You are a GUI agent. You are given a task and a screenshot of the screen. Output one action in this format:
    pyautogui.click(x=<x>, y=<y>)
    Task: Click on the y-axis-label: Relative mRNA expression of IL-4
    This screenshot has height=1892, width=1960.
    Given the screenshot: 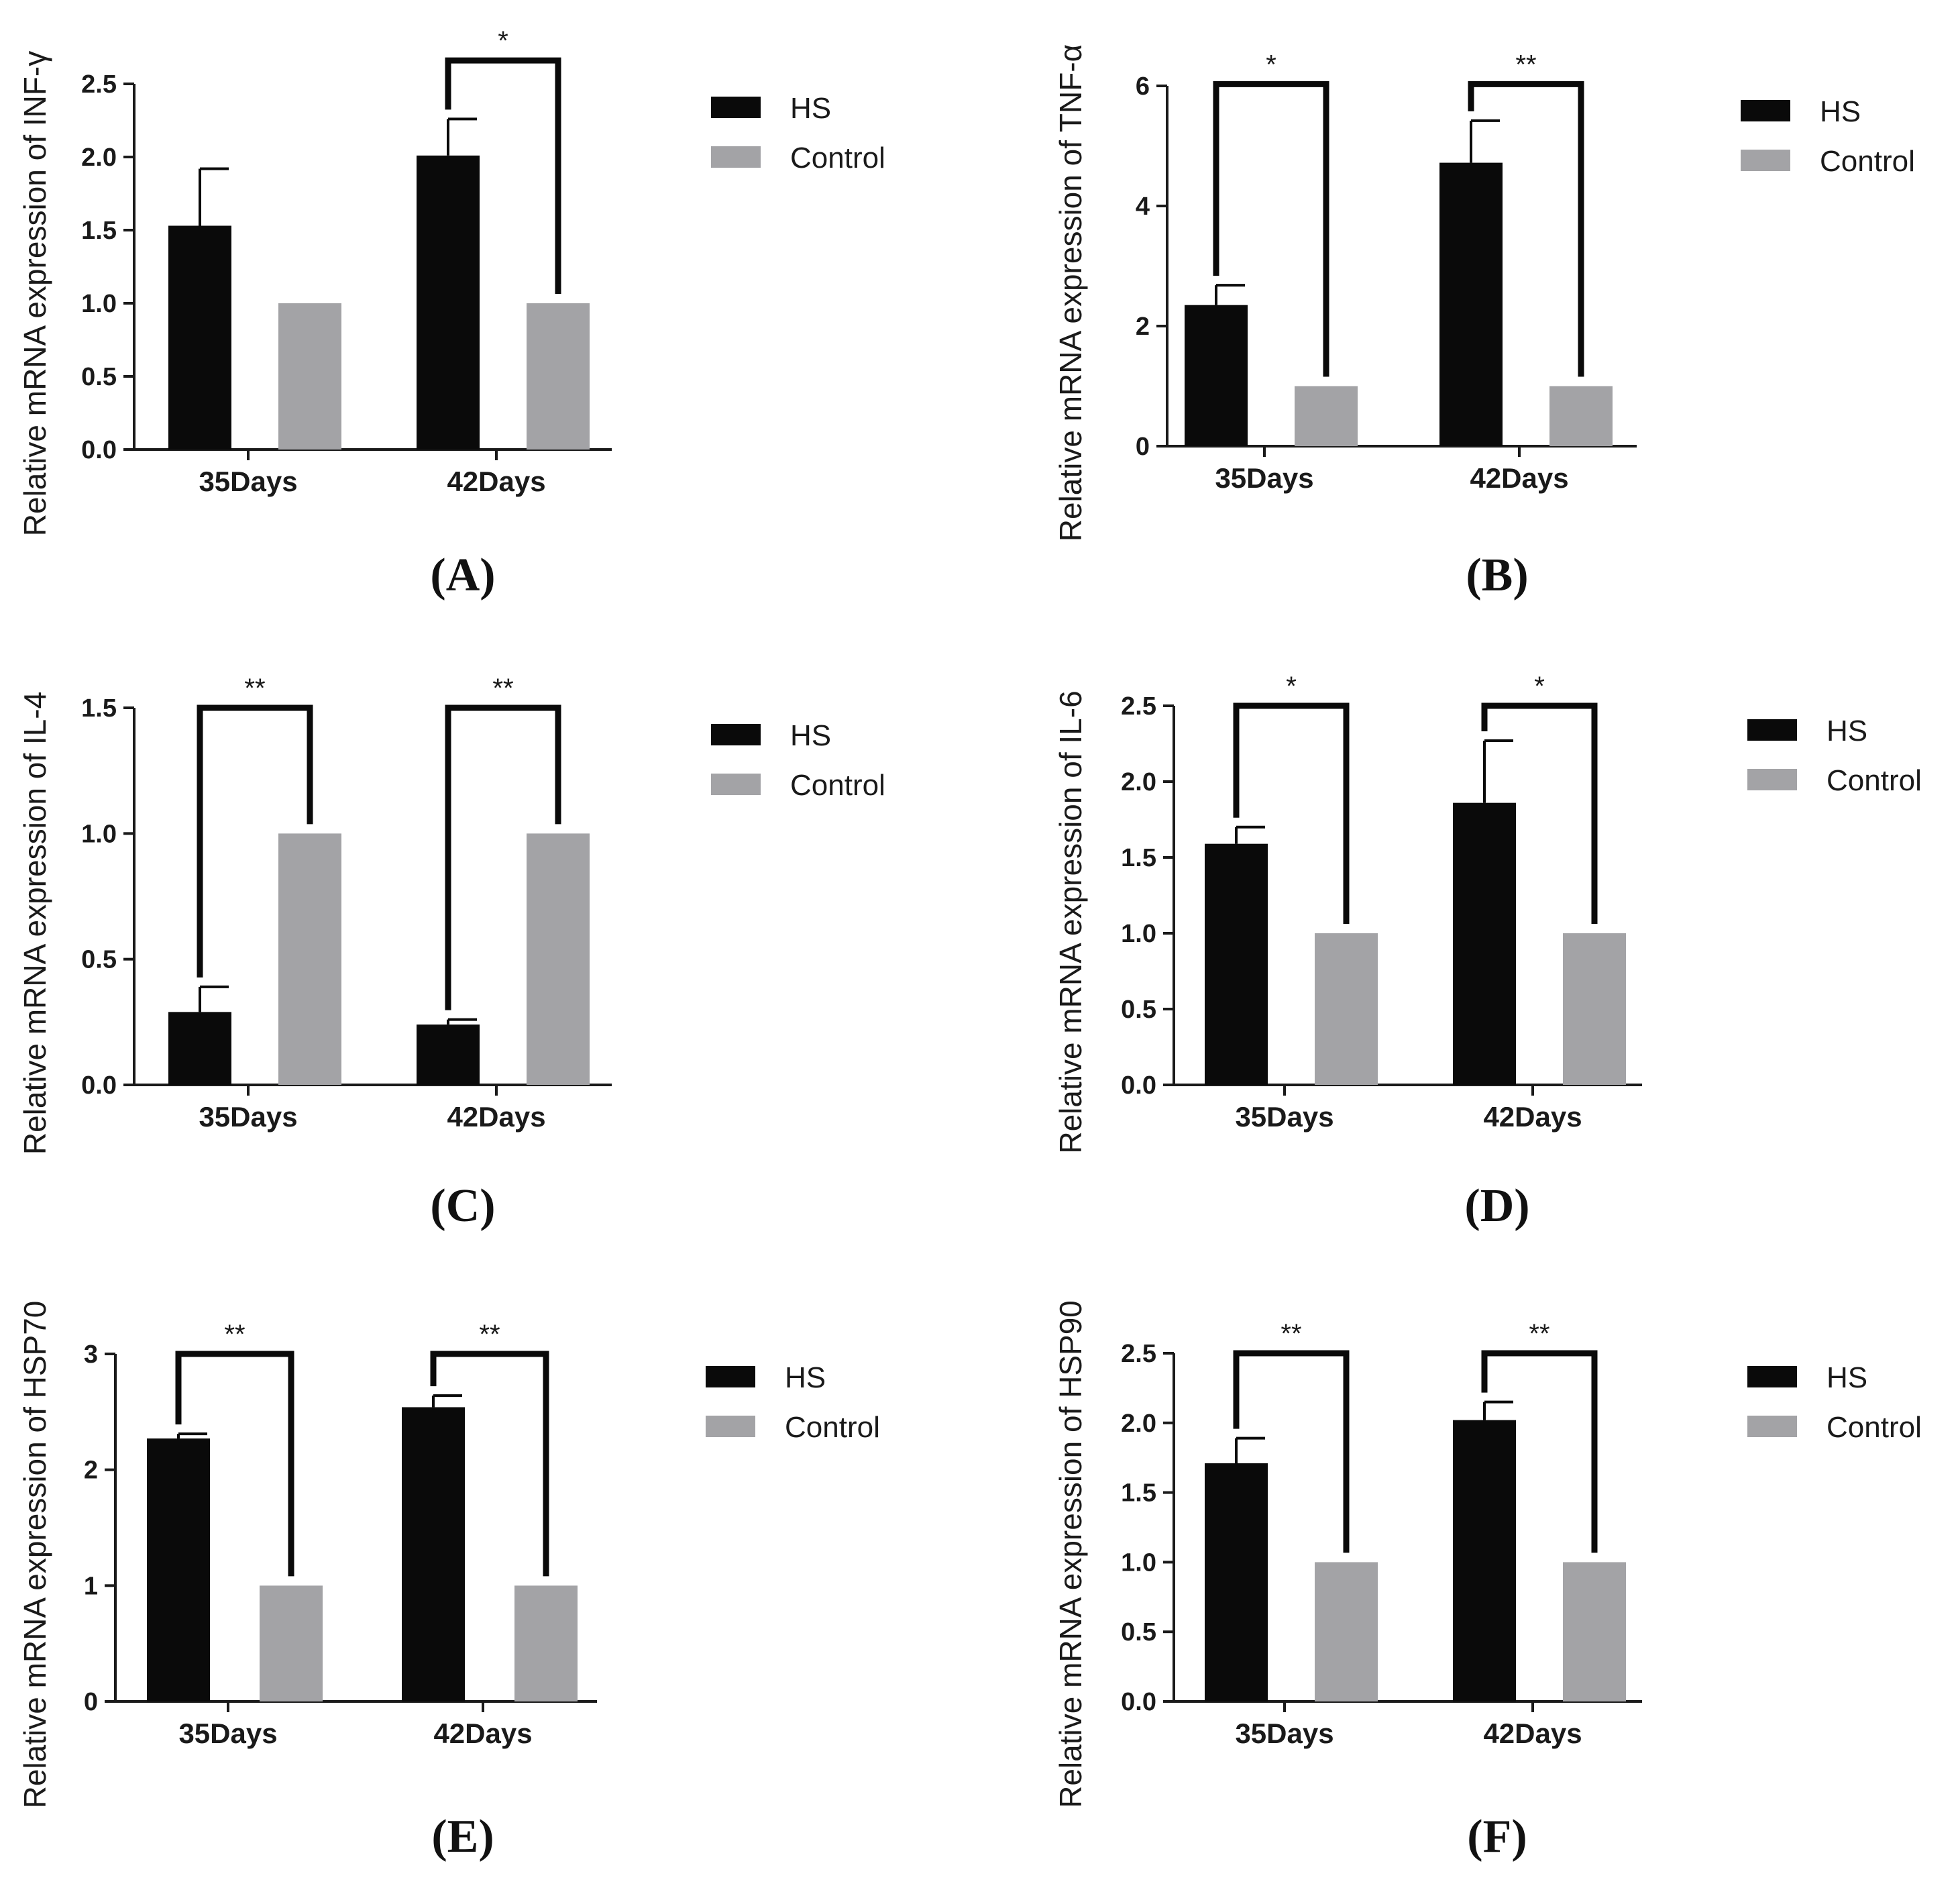 What is the action you would take?
    pyautogui.click(x=34, y=923)
    